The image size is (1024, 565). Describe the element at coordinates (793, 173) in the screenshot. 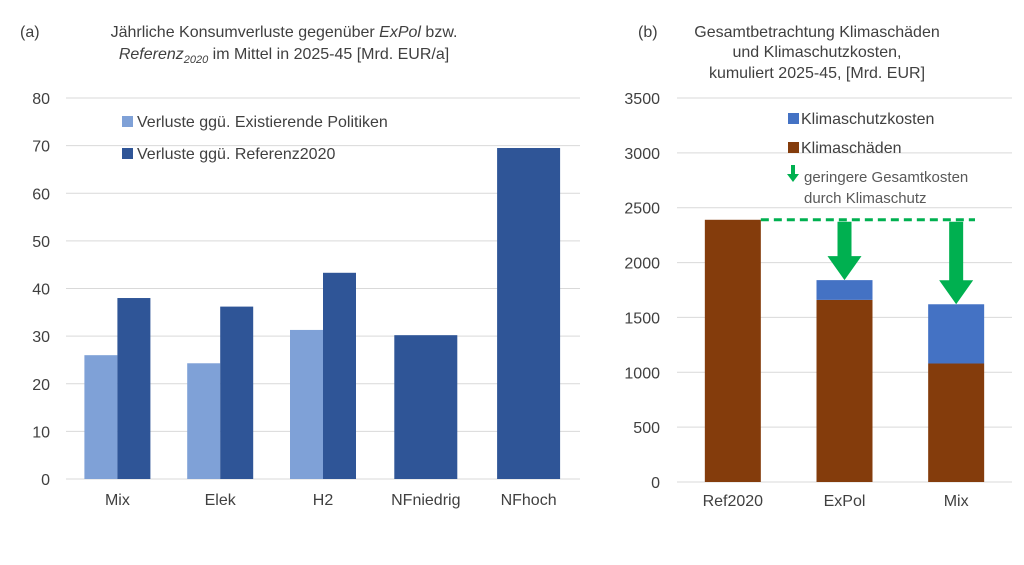

I see `annotation-arrow-icon` at that location.